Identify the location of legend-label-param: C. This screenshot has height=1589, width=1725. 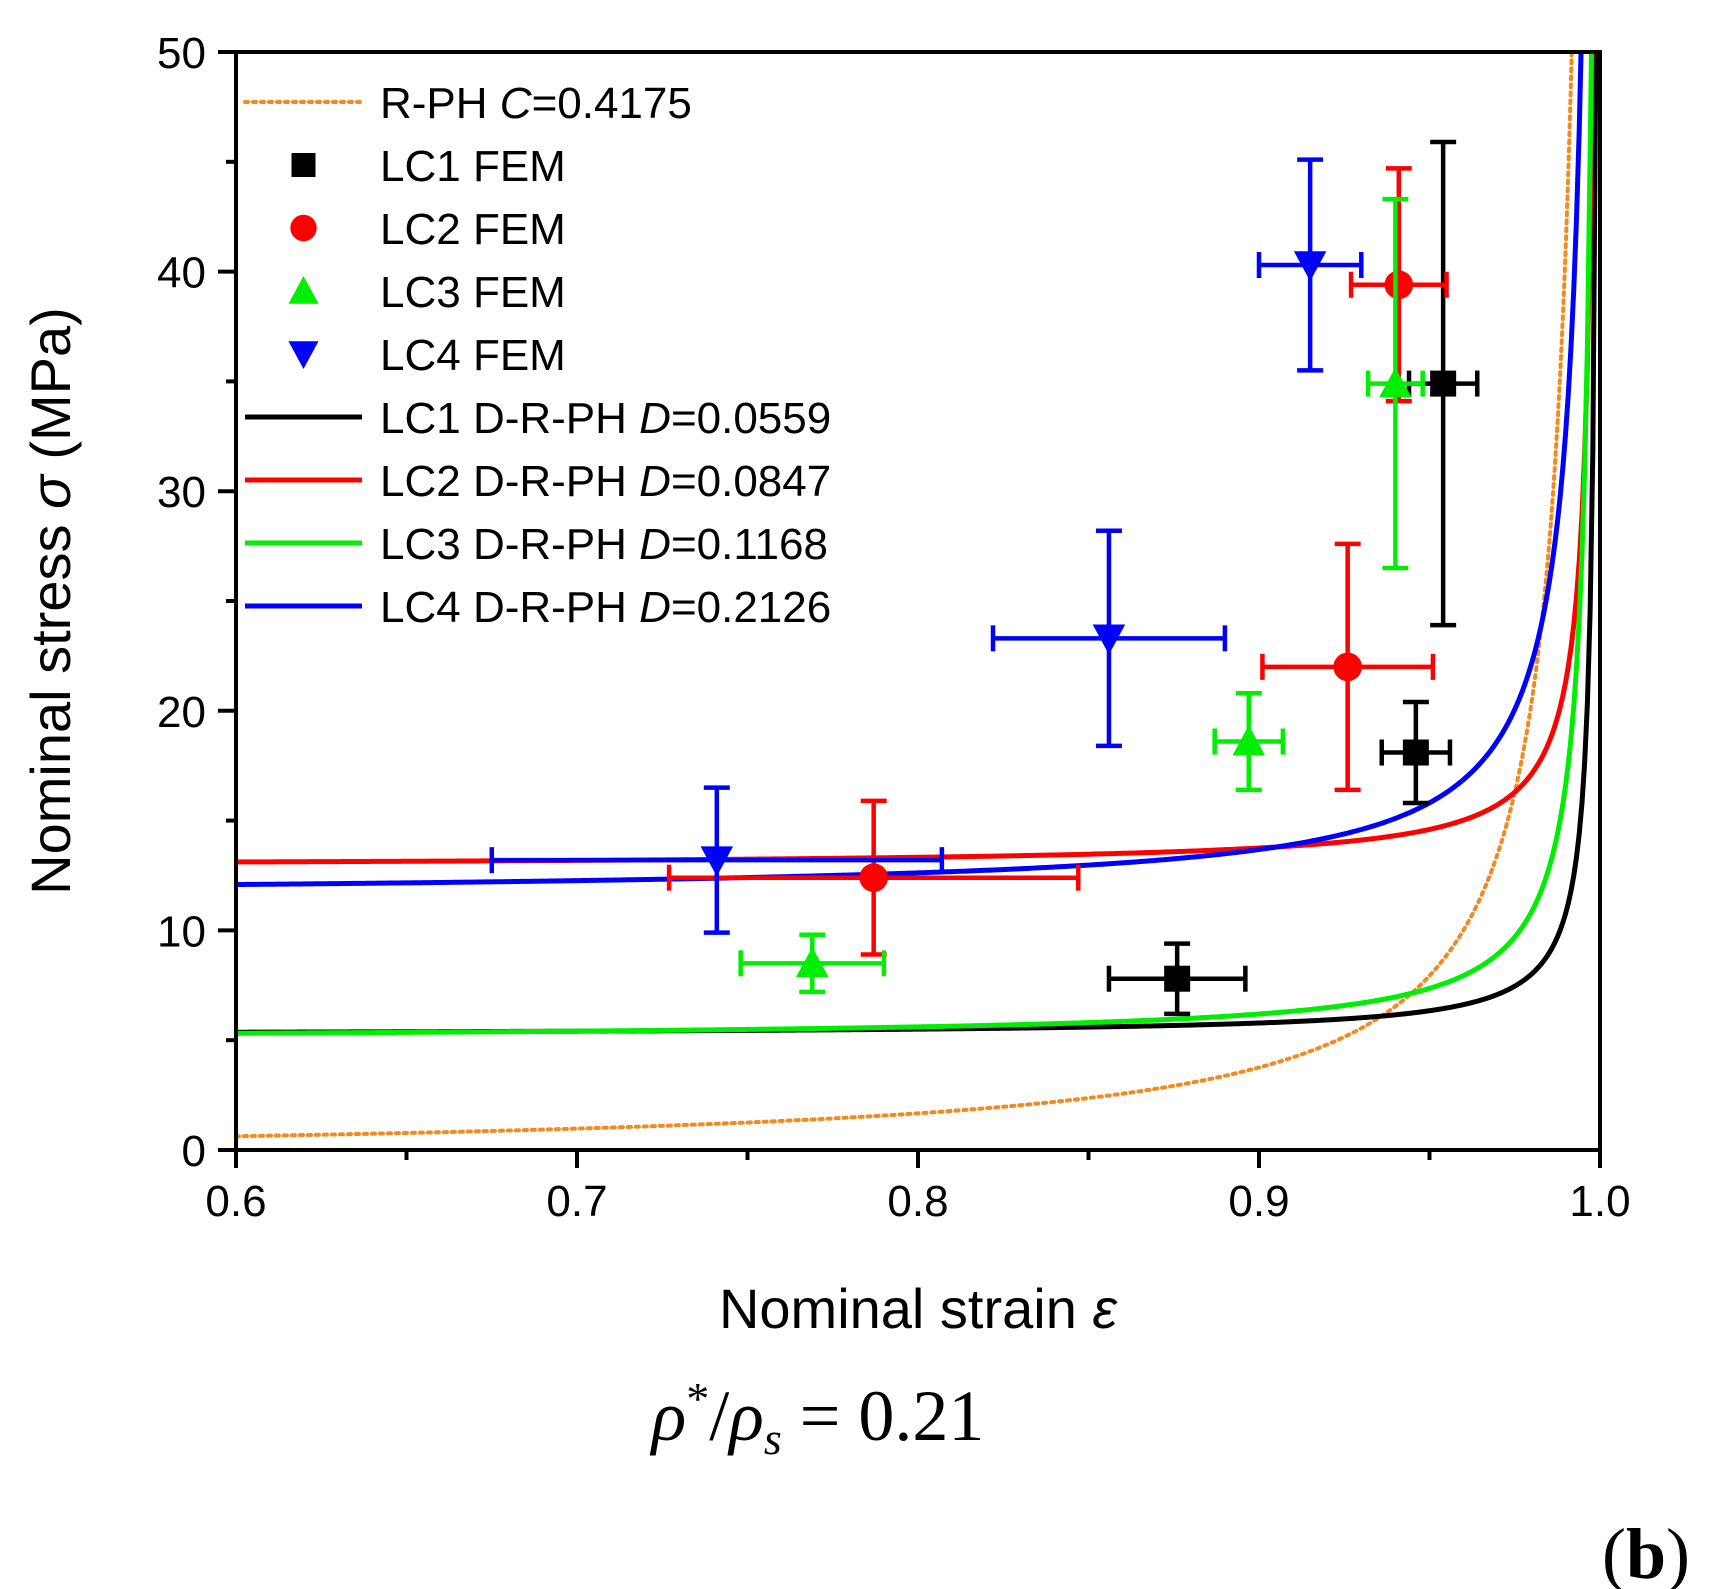
(516, 103).